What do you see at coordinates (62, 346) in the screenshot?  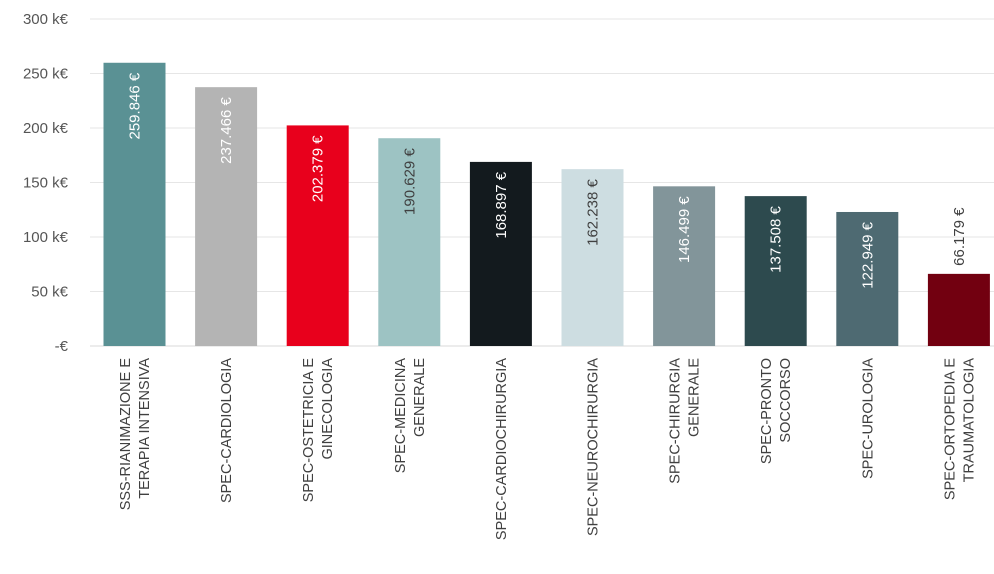 I see `y-tick-label: -€` at bounding box center [62, 346].